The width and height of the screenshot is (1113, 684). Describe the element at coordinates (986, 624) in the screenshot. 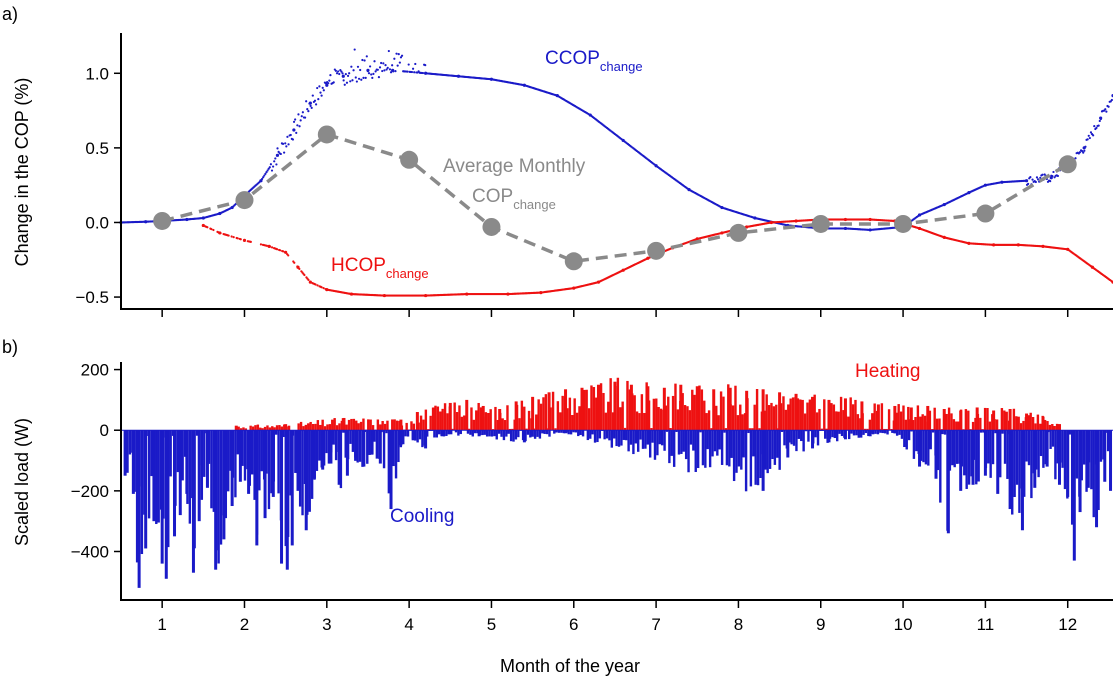

I see `panel-b-x-tick-label: 11` at that location.